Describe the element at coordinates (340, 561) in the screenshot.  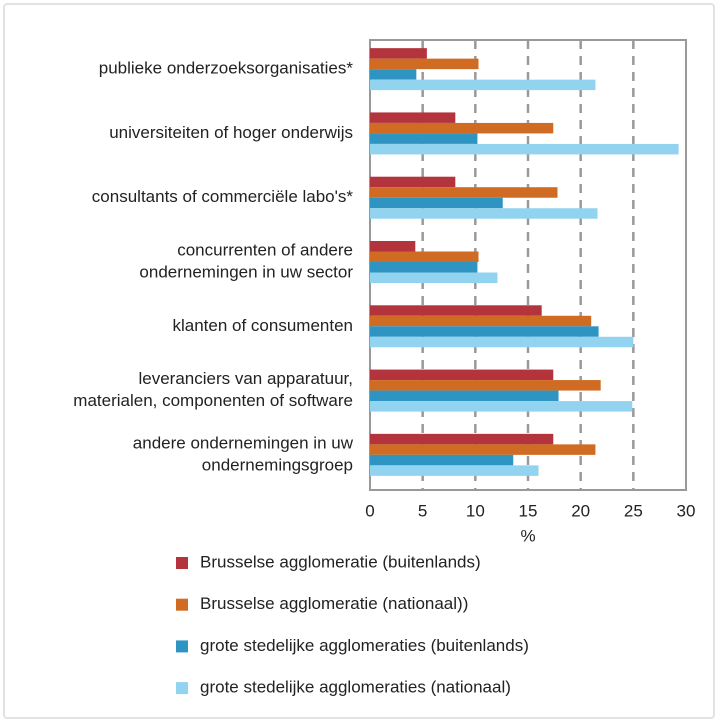
I see `legend-label: Brusselse agglomeratie (buitenlands)` at that location.